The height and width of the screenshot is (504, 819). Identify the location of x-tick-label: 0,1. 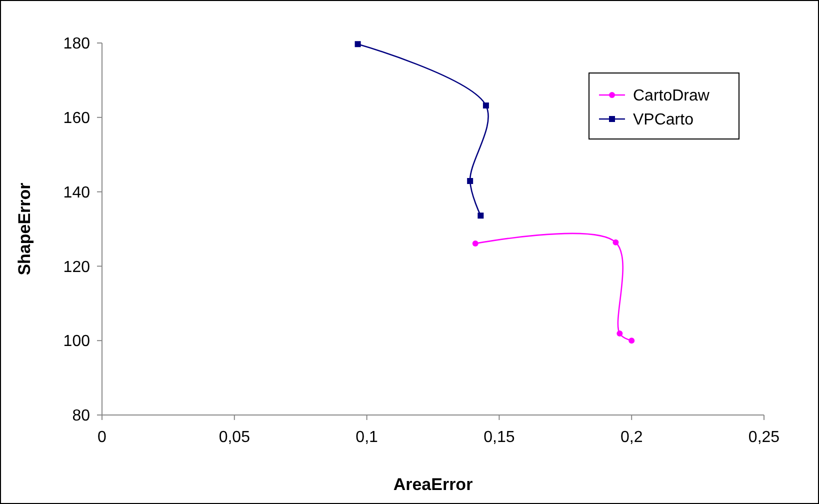
(367, 437).